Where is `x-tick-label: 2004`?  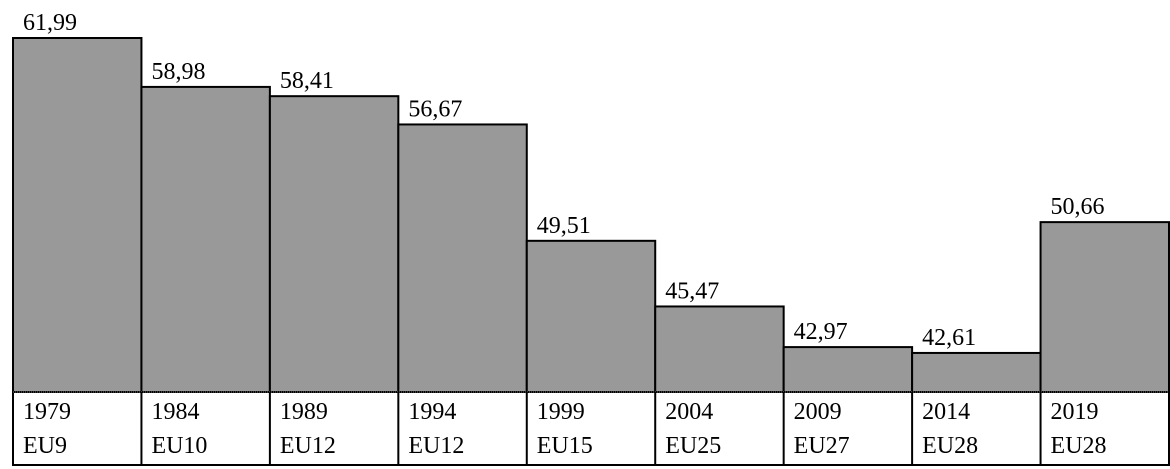 x-tick-label: 2004 is located at coordinates (689, 412).